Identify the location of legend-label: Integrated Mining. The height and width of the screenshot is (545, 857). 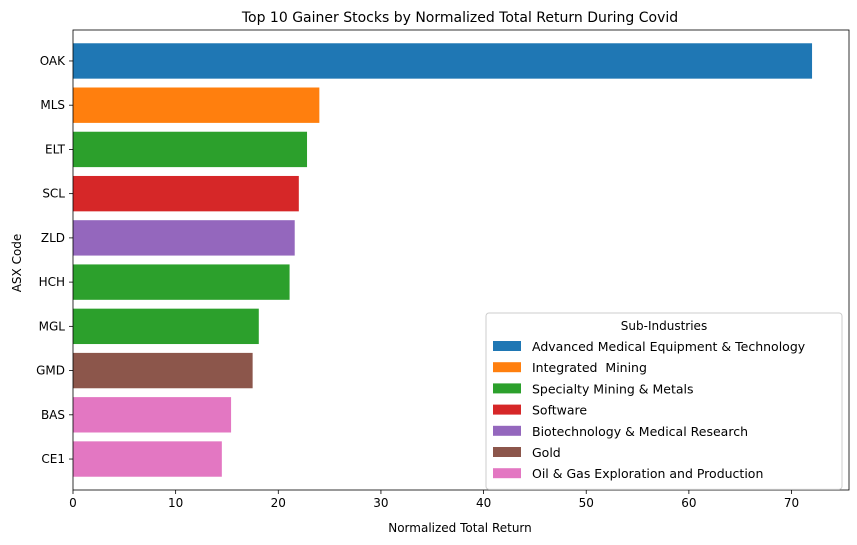
(589, 367).